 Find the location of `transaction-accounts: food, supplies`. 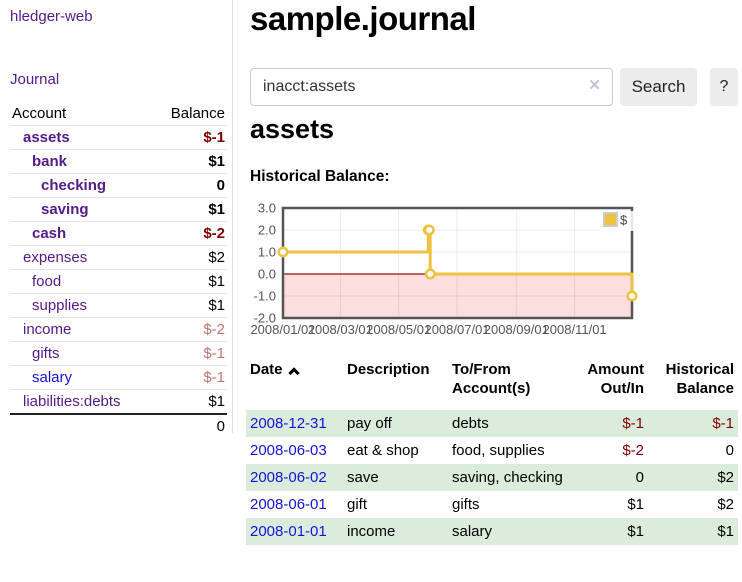

transaction-accounts: food, supplies is located at coordinates (498, 450).